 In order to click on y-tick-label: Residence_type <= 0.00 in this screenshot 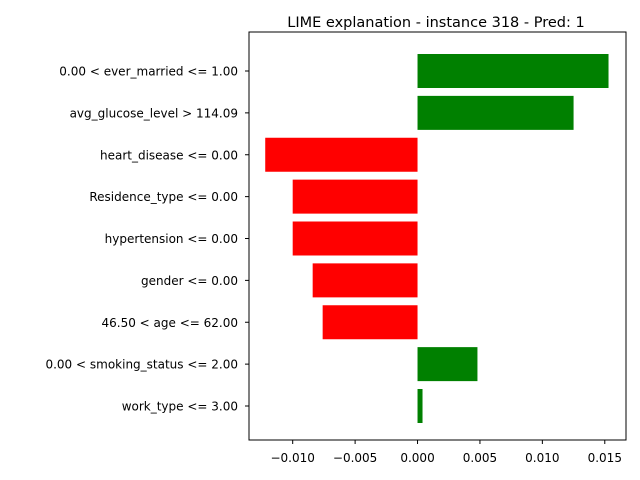, I will do `click(163, 197)`.